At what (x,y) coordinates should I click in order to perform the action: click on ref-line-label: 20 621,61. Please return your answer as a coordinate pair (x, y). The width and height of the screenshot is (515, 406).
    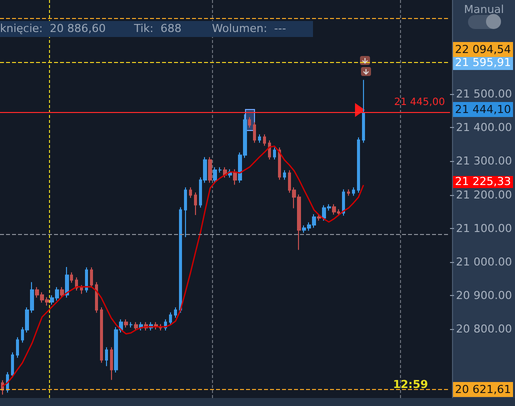
    Looking at the image, I should click on (483, 390).